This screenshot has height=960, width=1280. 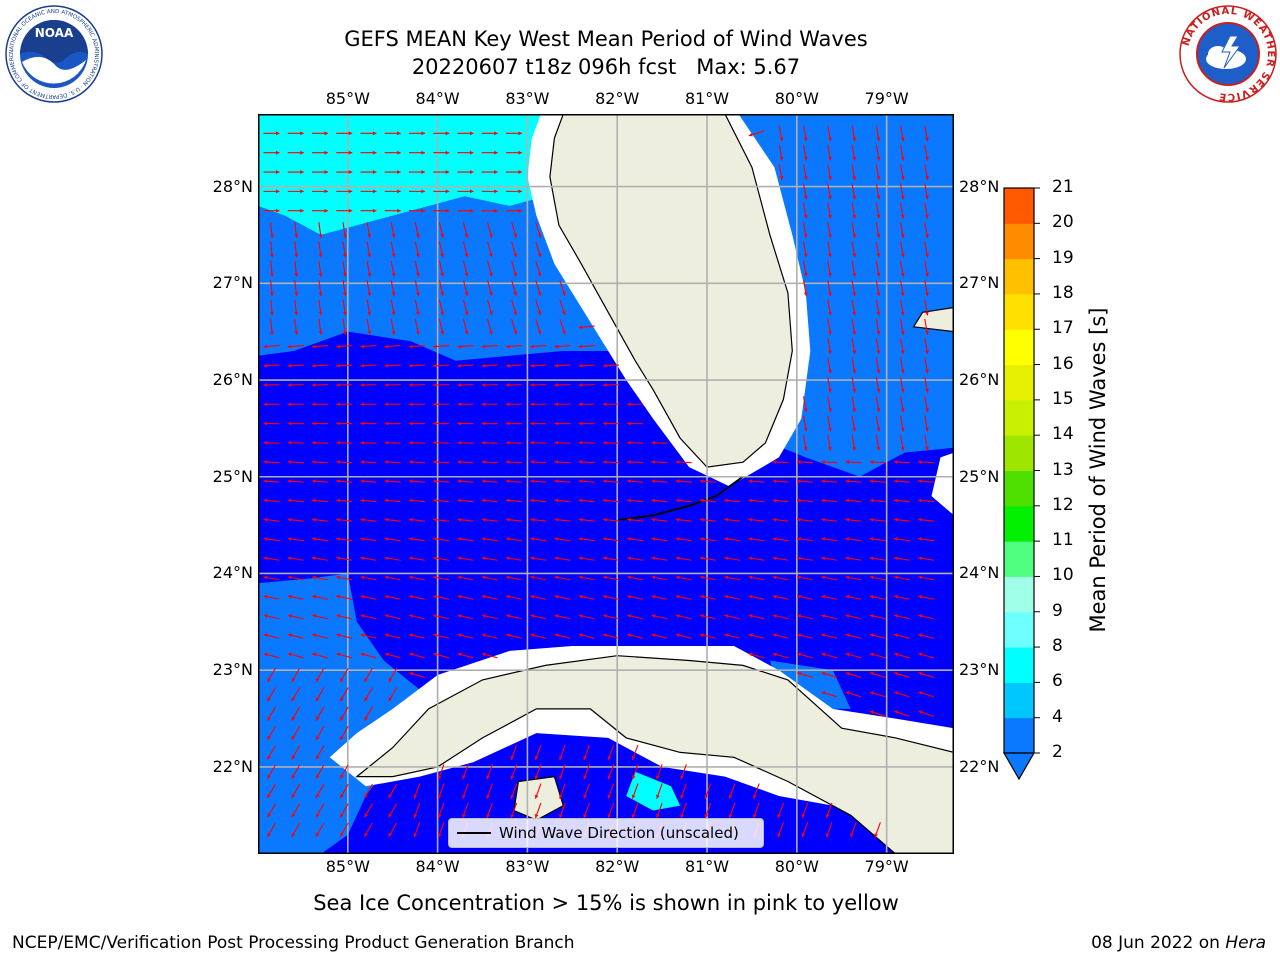 I want to click on colorbar-tick-label: 14, so click(x=1063, y=434).